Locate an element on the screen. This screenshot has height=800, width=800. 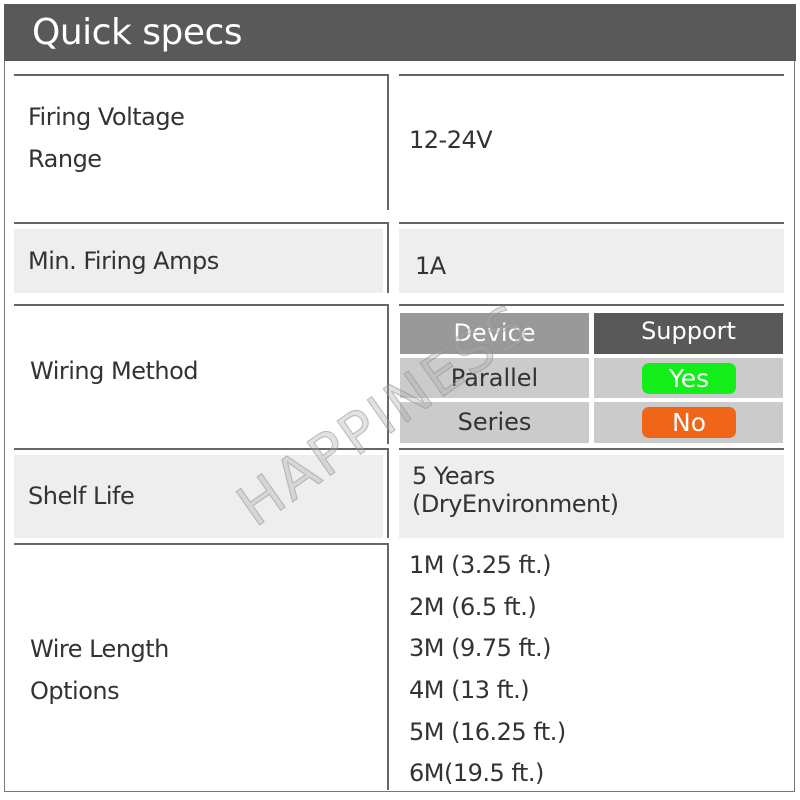
label-wire-length-line1: Wire Length is located at coordinates (99, 649).